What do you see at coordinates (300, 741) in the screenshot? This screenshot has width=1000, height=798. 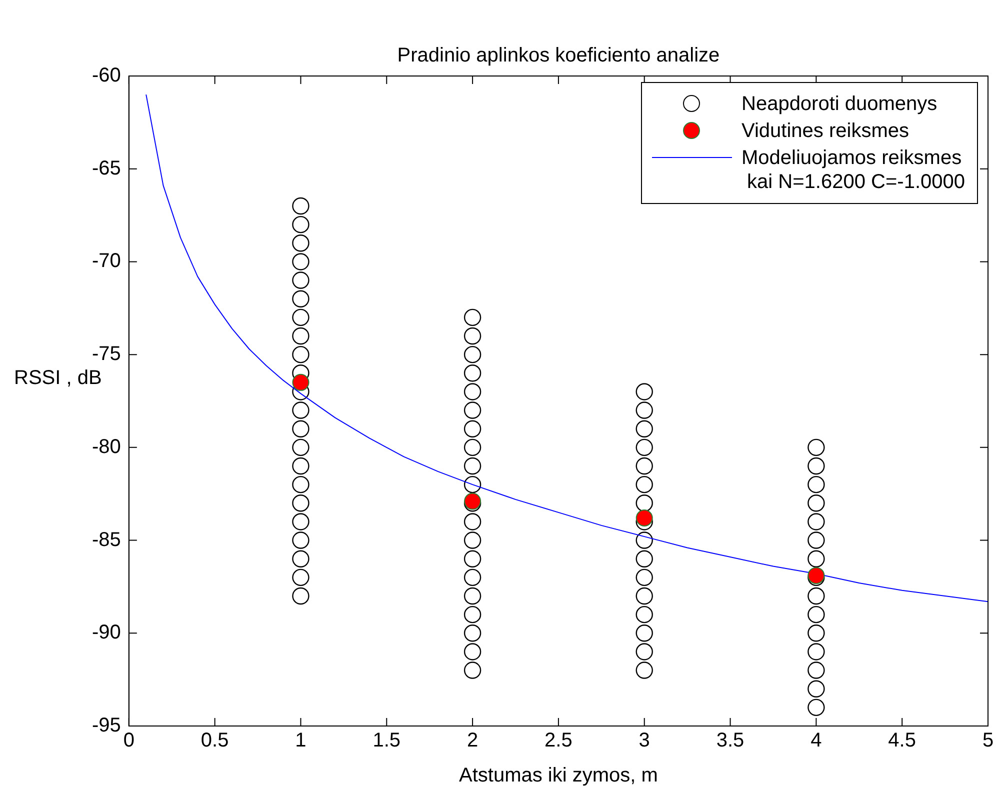 I see `x-tick-label: 1` at bounding box center [300, 741].